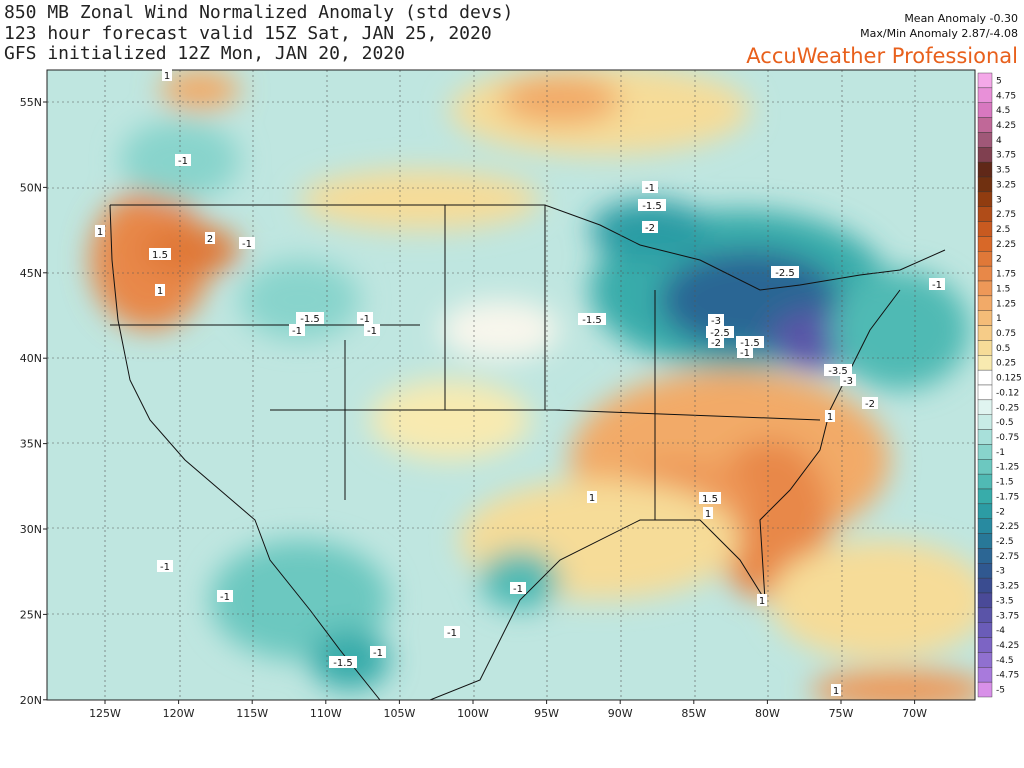  What do you see at coordinates (1000, 512) in the screenshot?
I see `colorbar-label: -2` at bounding box center [1000, 512].